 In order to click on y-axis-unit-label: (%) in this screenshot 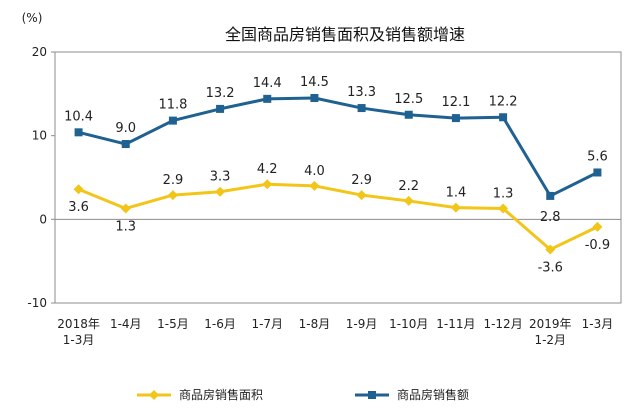, I will do `click(32, 18)`.